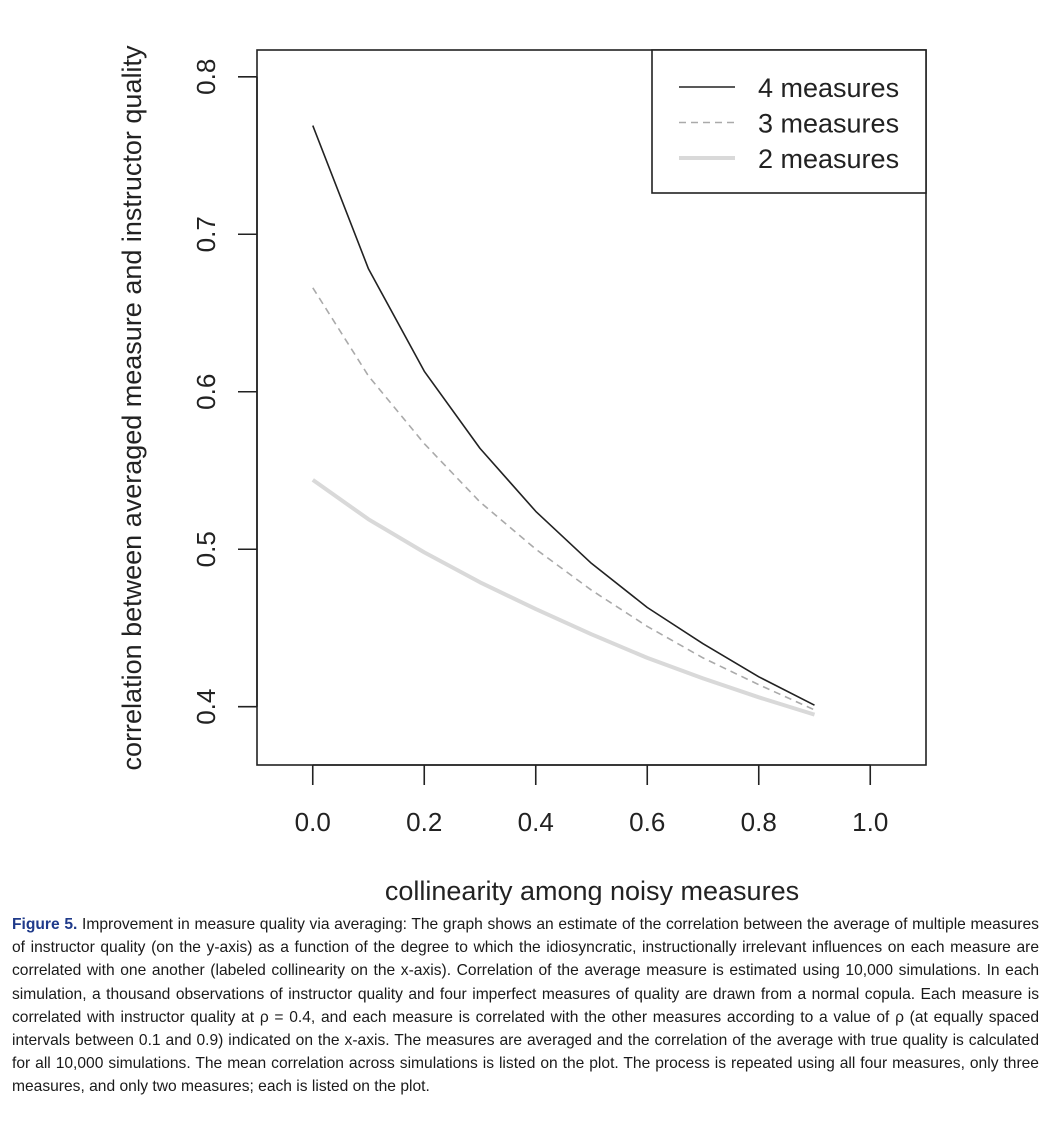 This screenshot has width=1051, height=1131. What do you see at coordinates (563, 597) in the screenshot?
I see `series-line-2-measures` at bounding box center [563, 597].